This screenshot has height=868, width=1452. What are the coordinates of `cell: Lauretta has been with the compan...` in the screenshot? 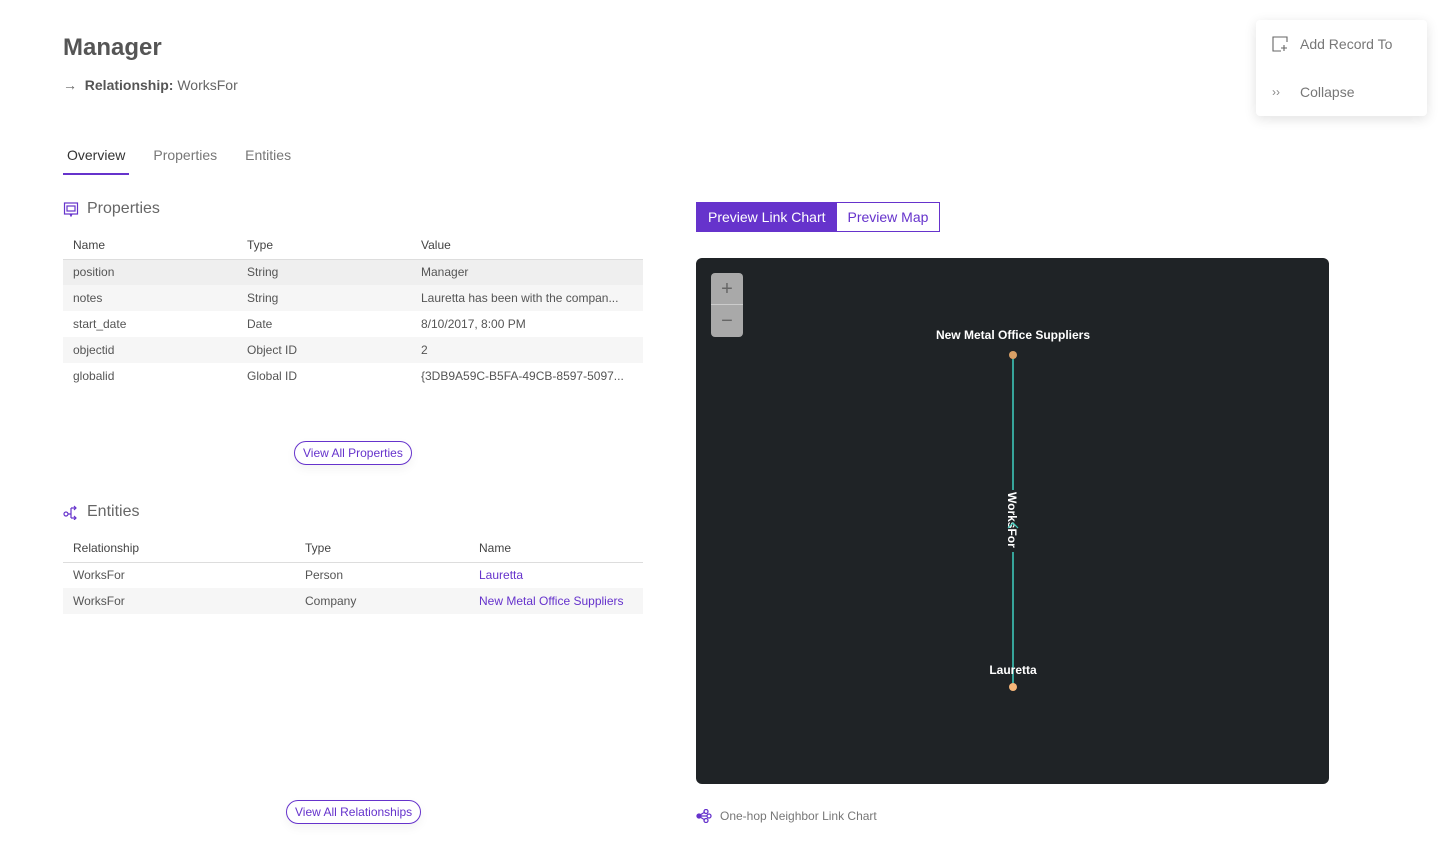 It's located at (527, 298).